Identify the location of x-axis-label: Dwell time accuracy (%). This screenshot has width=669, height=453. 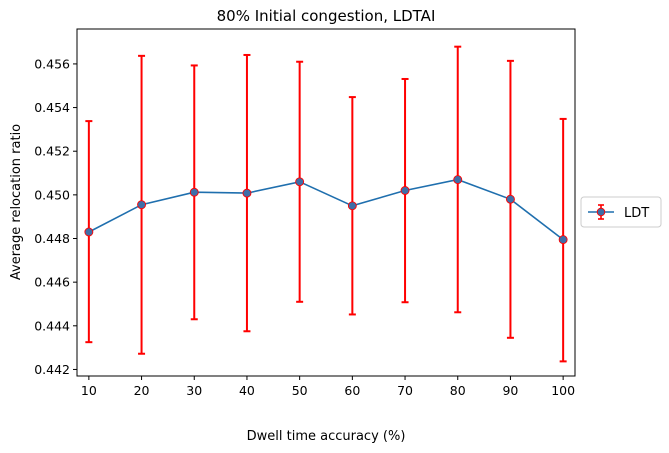
(326, 436).